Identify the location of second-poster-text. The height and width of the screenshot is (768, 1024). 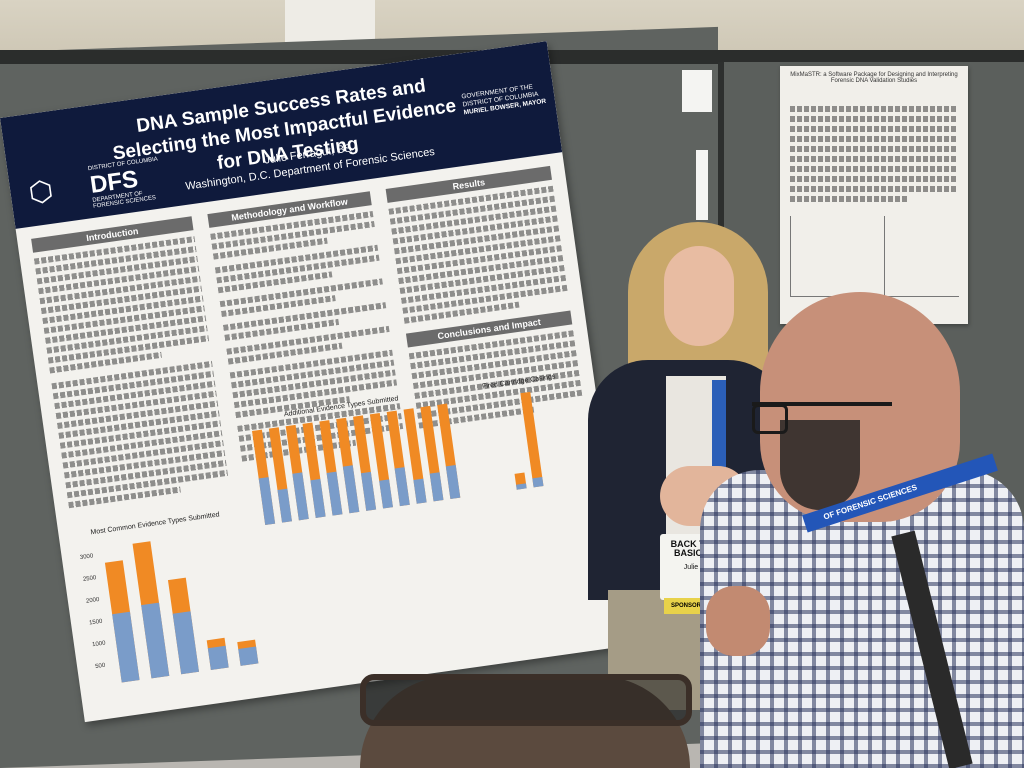
(874, 156).